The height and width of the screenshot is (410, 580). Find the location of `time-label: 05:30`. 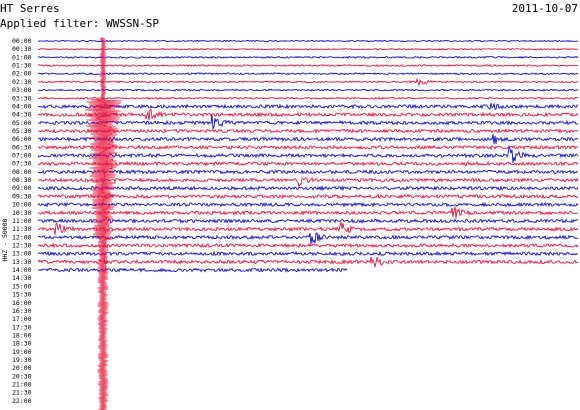

time-label: 05:30 is located at coordinates (22, 131).